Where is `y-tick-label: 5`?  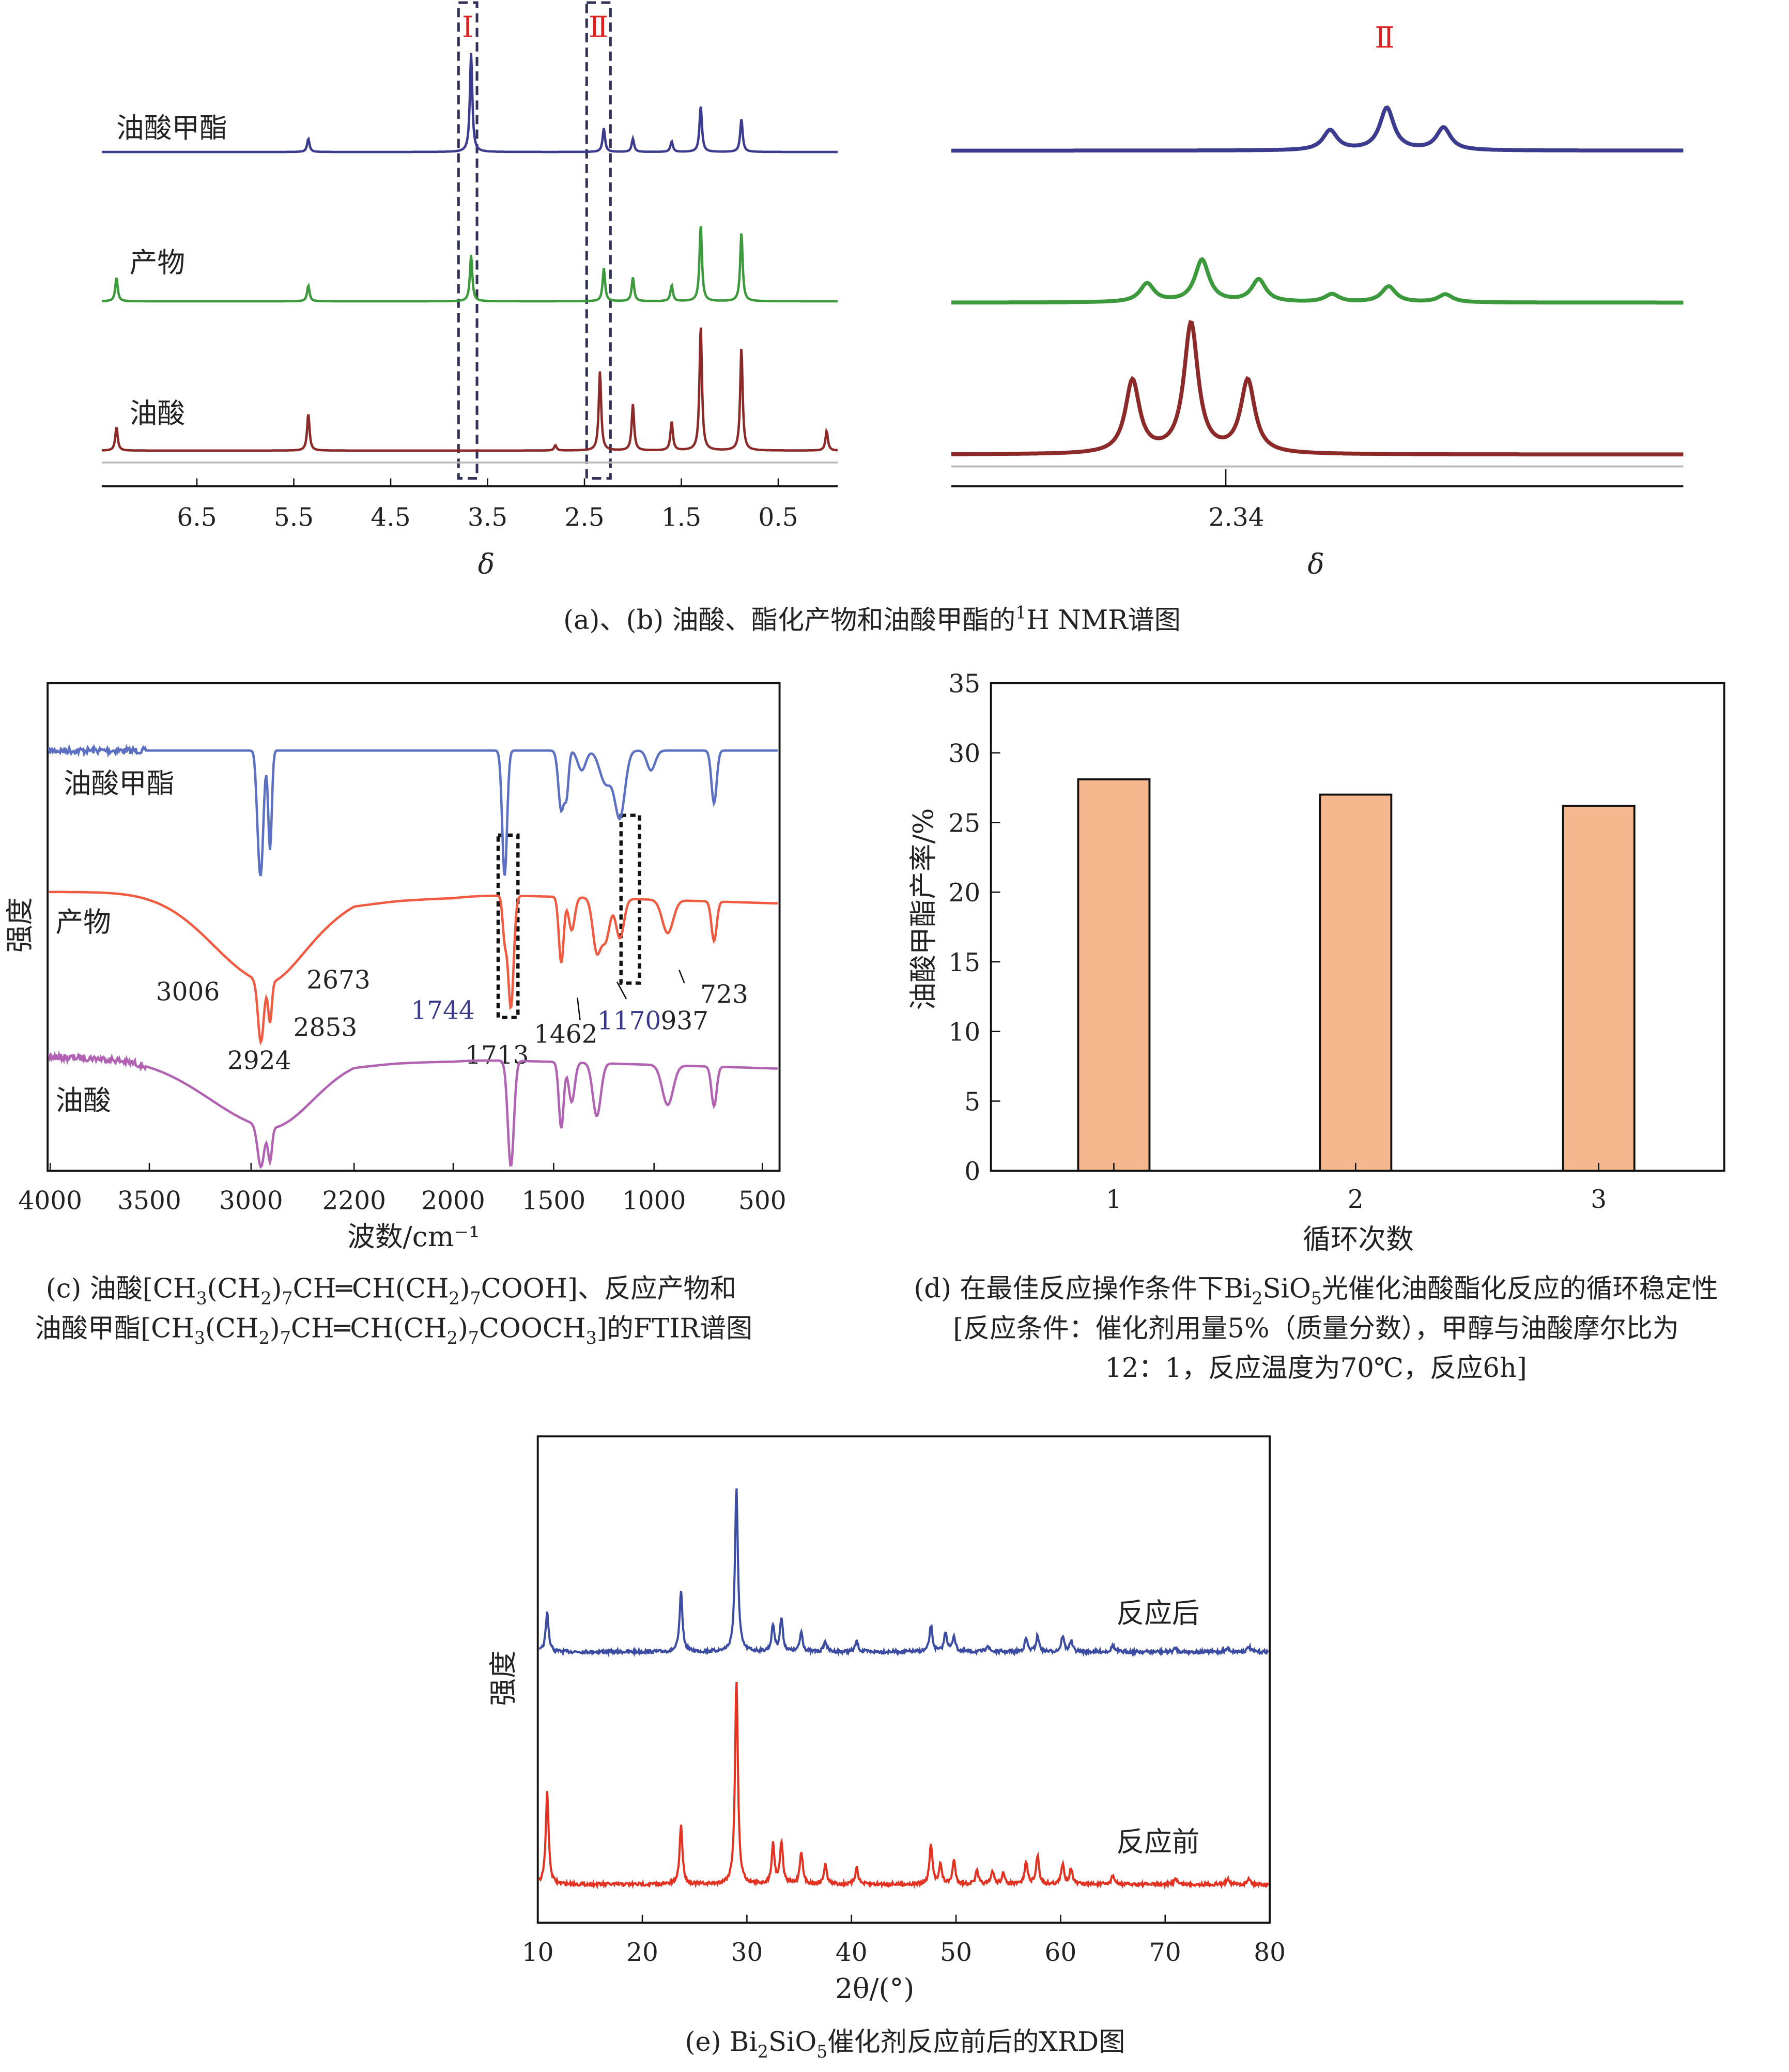
y-tick-label: 5 is located at coordinates (972, 1101).